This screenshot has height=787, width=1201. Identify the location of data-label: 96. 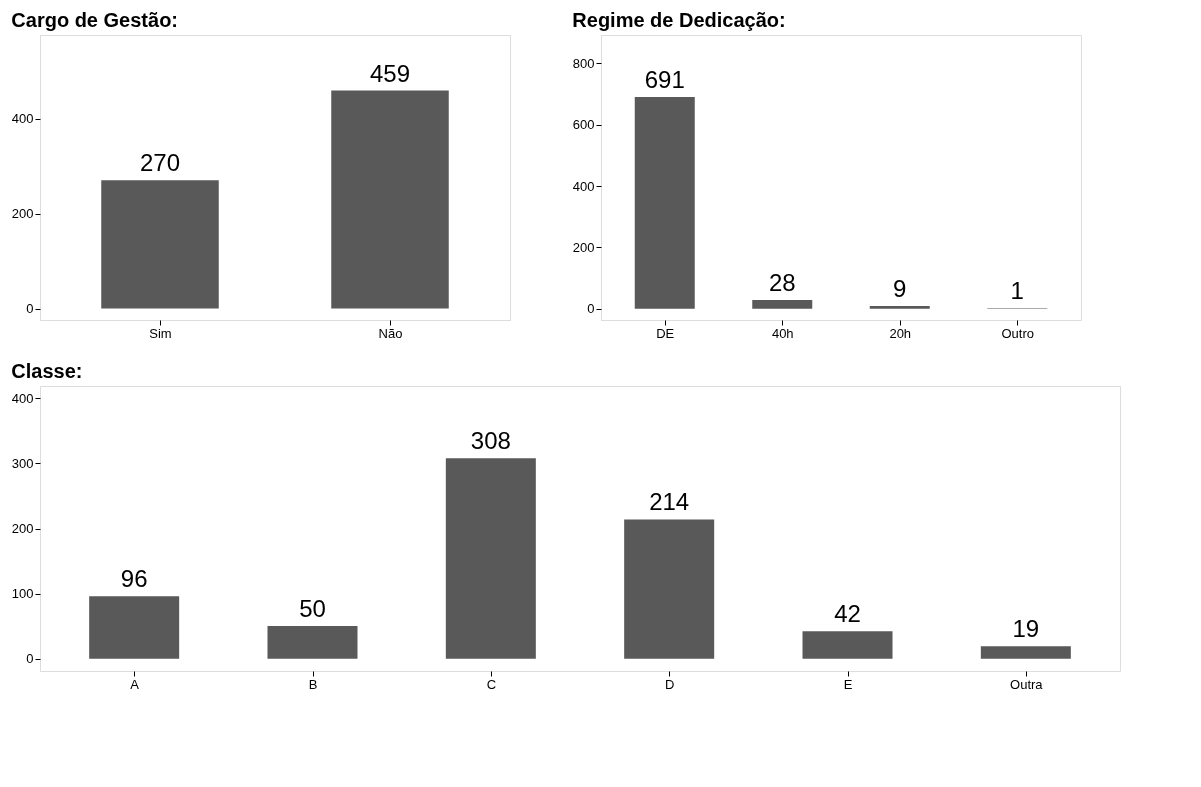
(134, 579).